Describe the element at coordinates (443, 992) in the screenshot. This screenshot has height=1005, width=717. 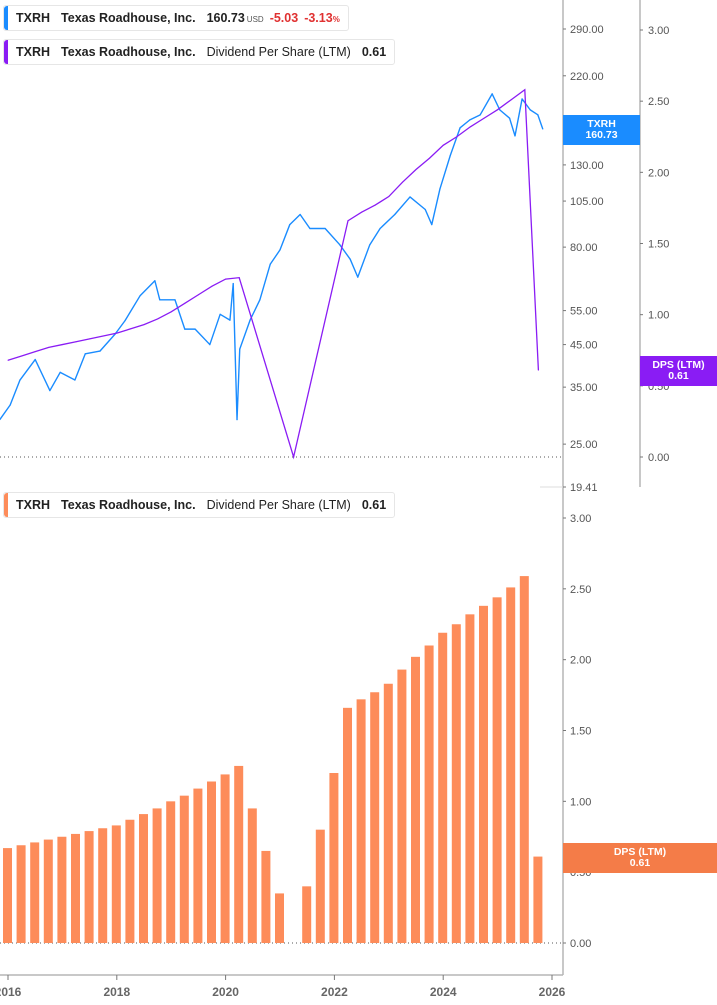
I see `x-tick-label: 2024` at that location.